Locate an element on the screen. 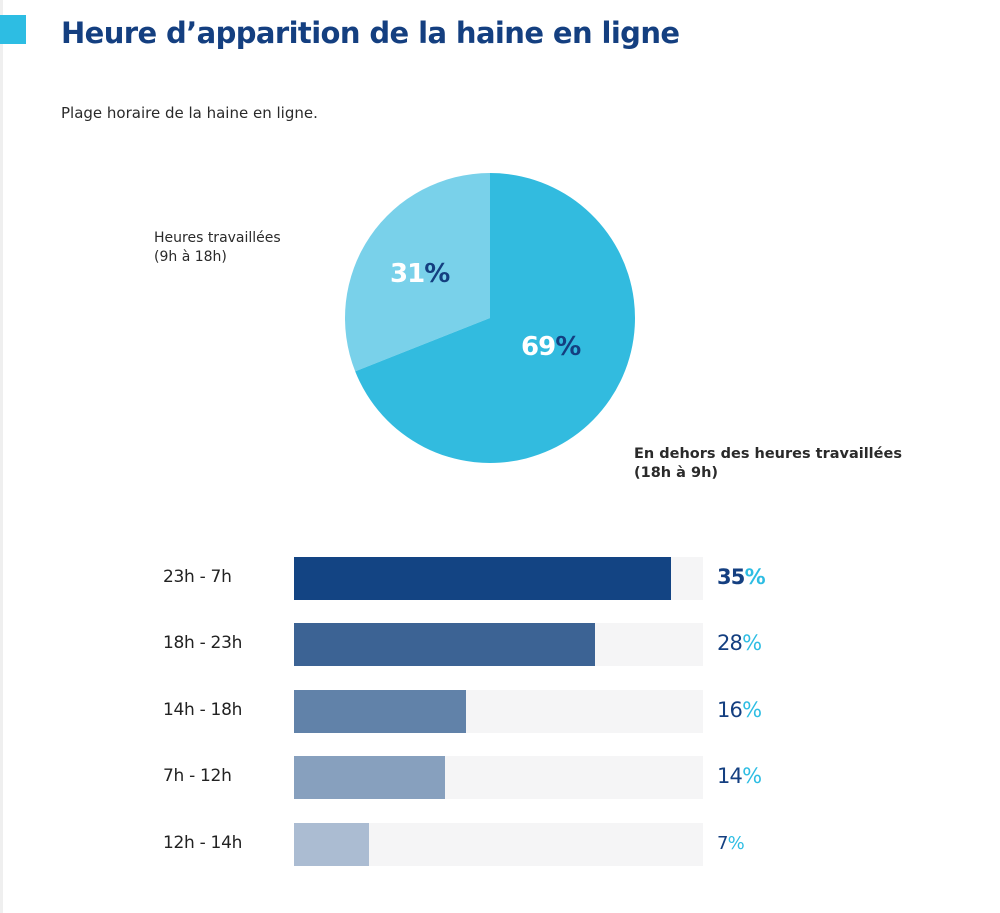  pie-value-number: 69 is located at coordinates (538, 347).